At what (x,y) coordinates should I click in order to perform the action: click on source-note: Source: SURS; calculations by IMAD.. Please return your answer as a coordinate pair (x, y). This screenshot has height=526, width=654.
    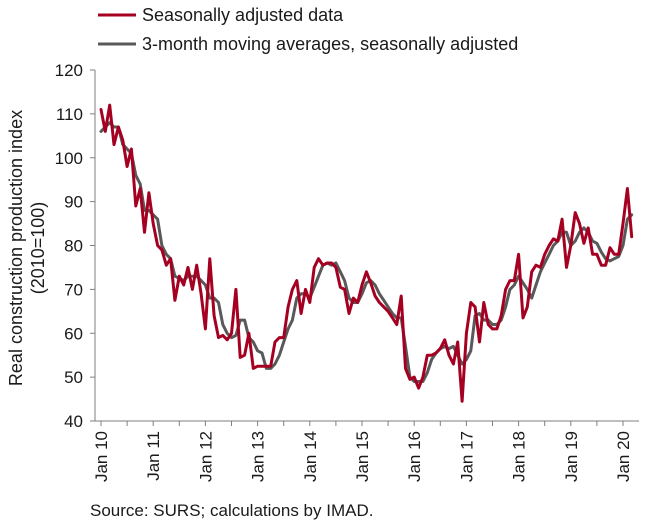
    Looking at the image, I should click on (231, 510).